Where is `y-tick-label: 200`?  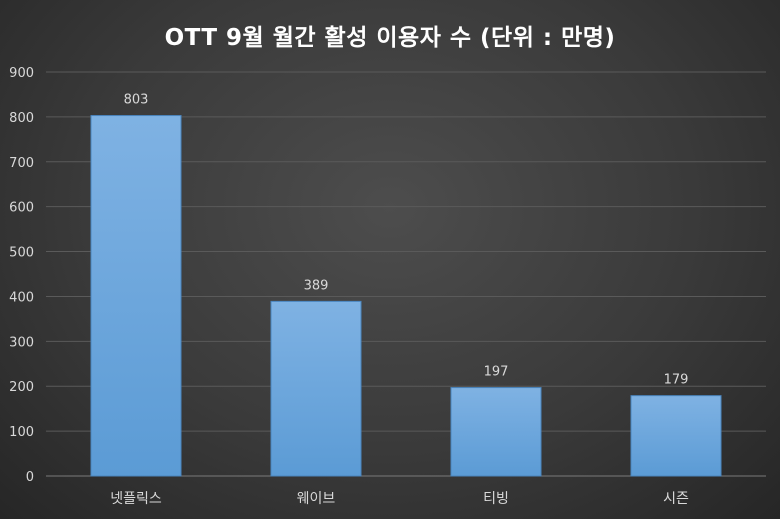 y-tick-label: 200 is located at coordinates (21, 387).